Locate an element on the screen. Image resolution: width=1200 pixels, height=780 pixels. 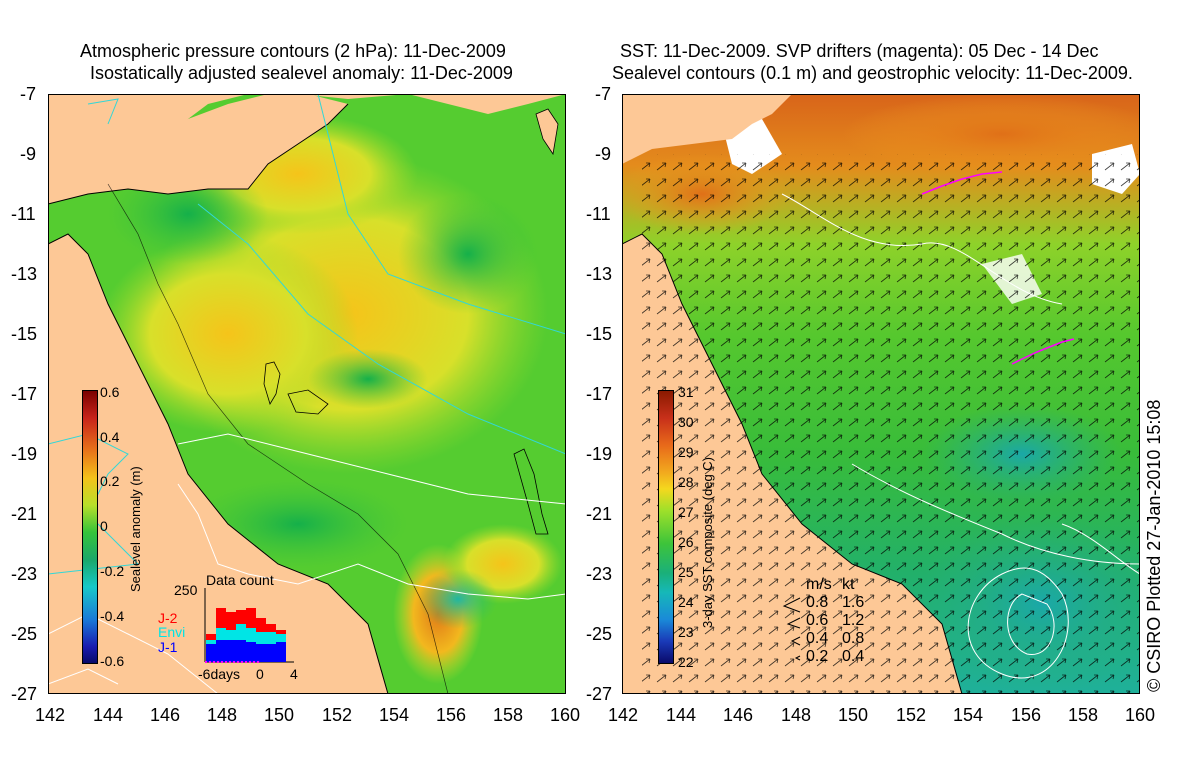
island is located at coordinates (547, 132).